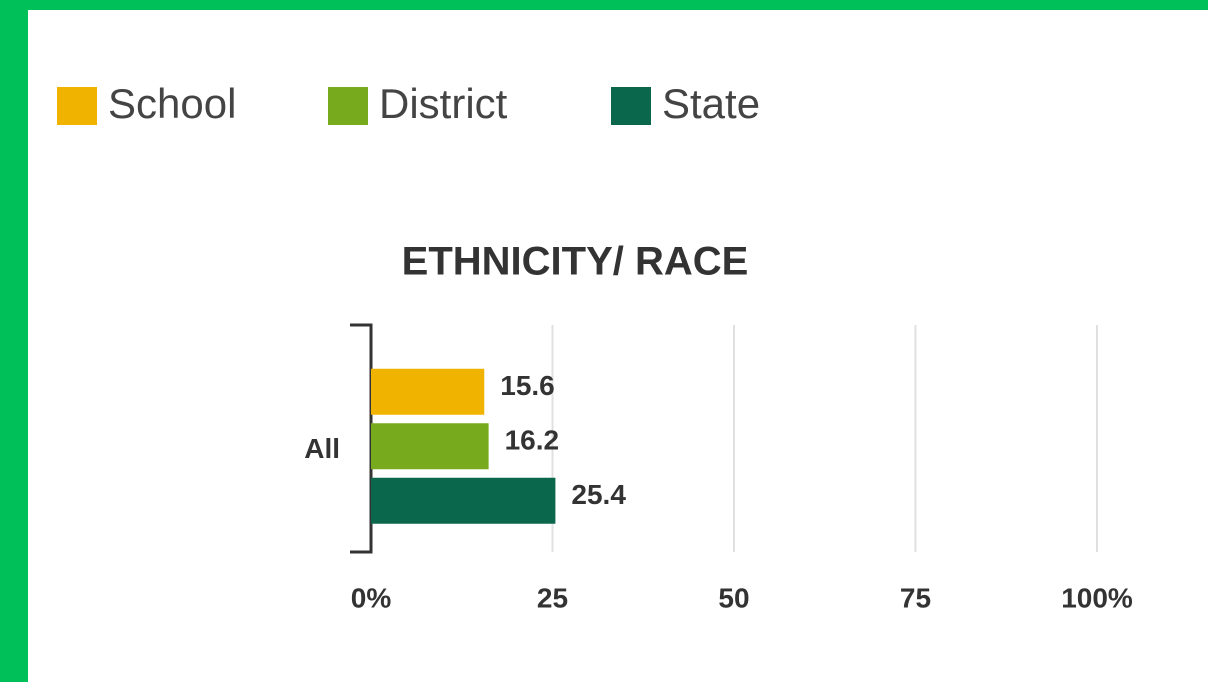 The width and height of the screenshot is (1208, 682). I want to click on x-tick-label: 50, so click(733, 597).